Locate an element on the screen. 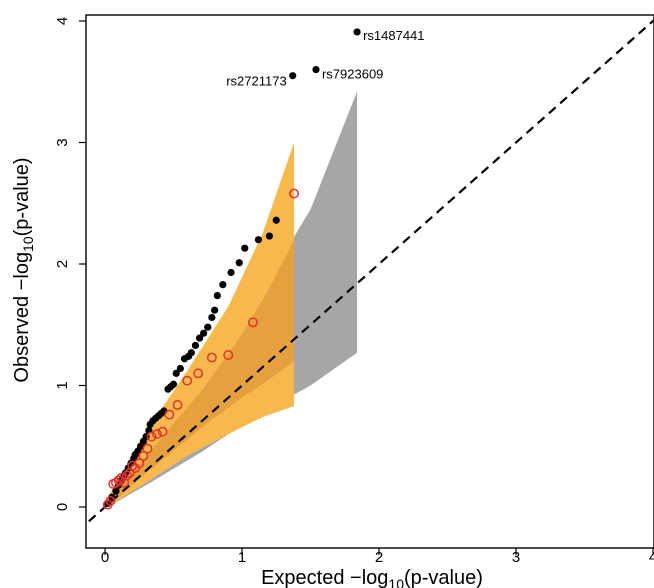 This screenshot has width=654, height=588. y-axis: 0 1 2 3 4 is located at coordinates (70, 264).